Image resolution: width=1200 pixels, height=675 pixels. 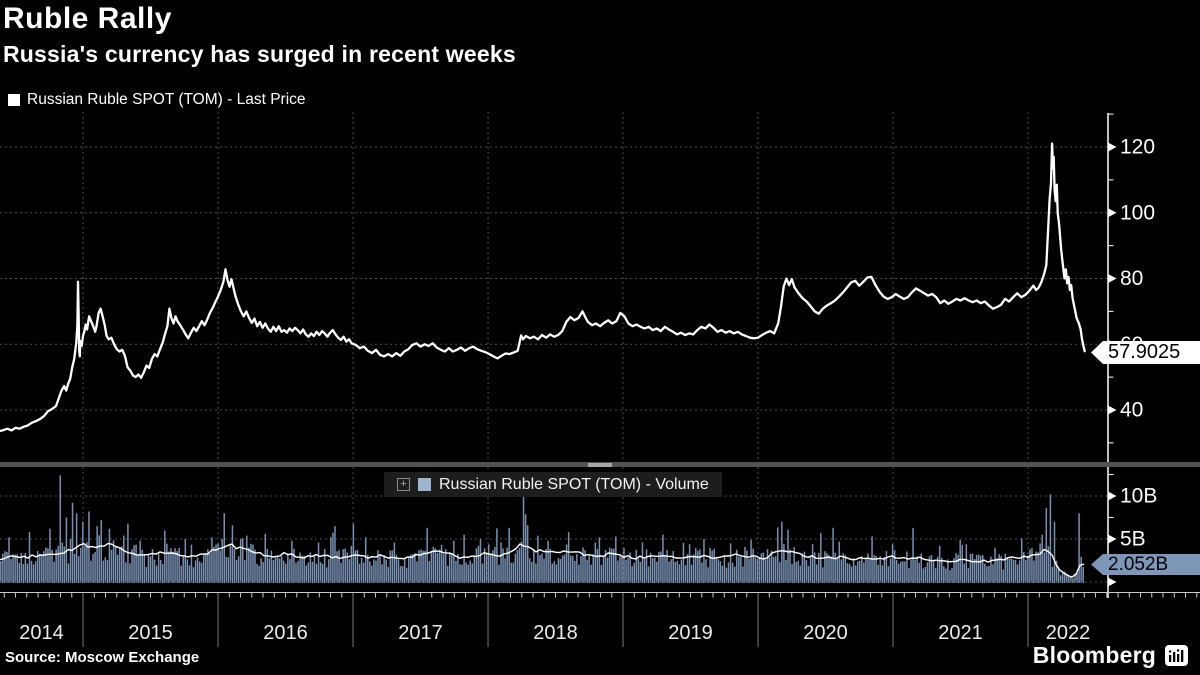 What do you see at coordinates (600, 464) in the screenshot?
I see `panel-splitter` at bounding box center [600, 464].